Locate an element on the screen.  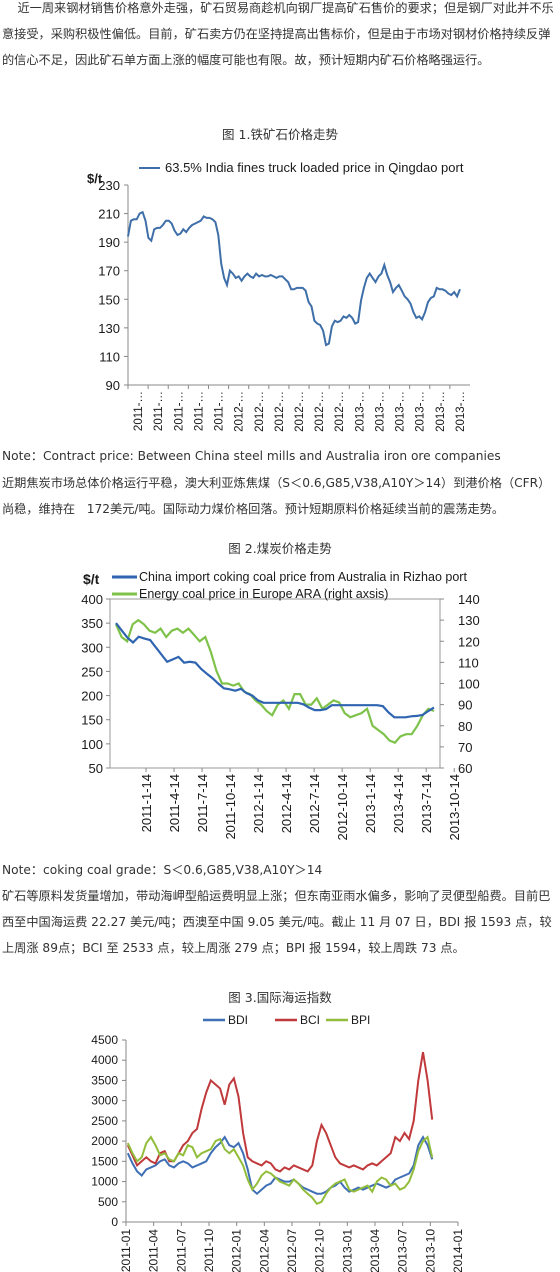
x-tick-label: 2012-07 is located at coordinates (292, 1250).